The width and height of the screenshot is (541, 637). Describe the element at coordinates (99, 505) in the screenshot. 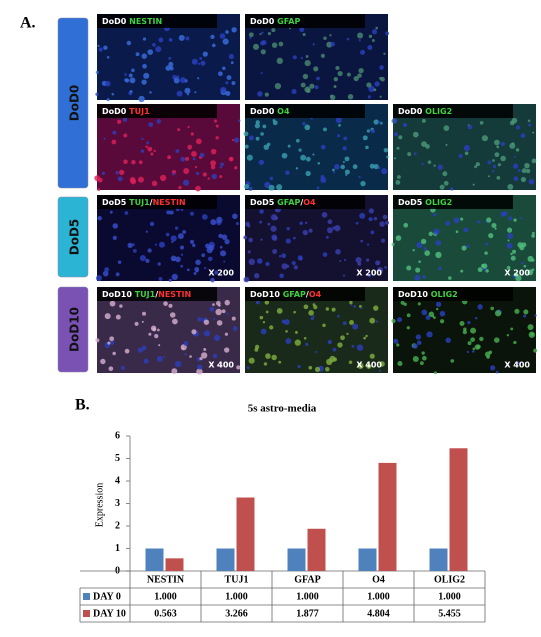

I see `y-axis-label: Expression` at that location.